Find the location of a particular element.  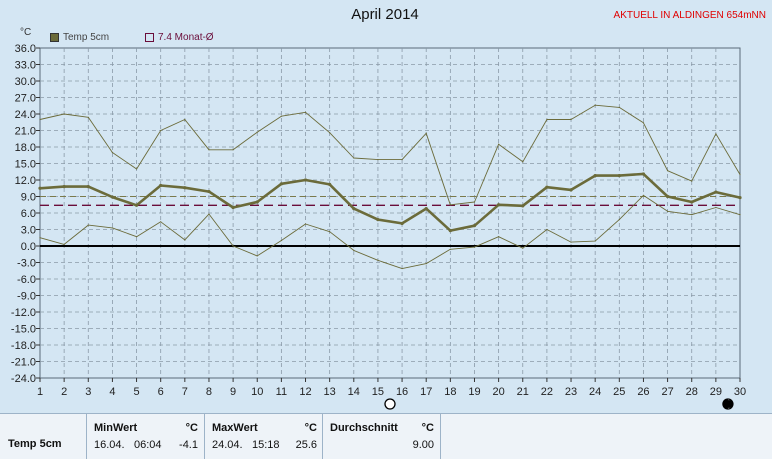

new-moon-fill is located at coordinates (728, 404).